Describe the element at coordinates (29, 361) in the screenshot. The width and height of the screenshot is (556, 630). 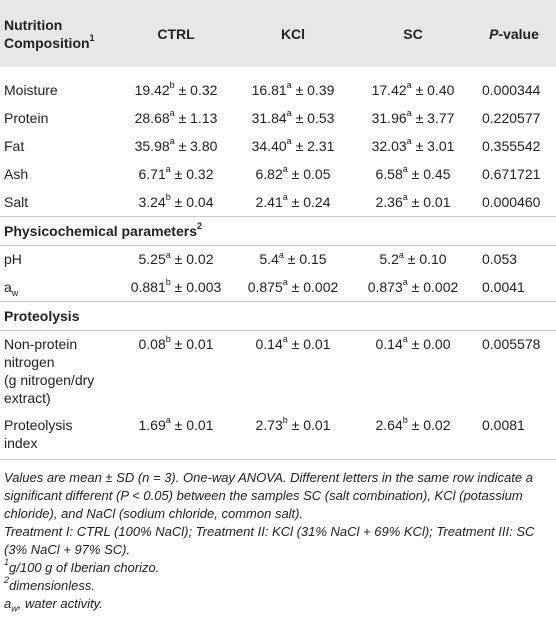
I see `label-line: nitrogen` at that location.